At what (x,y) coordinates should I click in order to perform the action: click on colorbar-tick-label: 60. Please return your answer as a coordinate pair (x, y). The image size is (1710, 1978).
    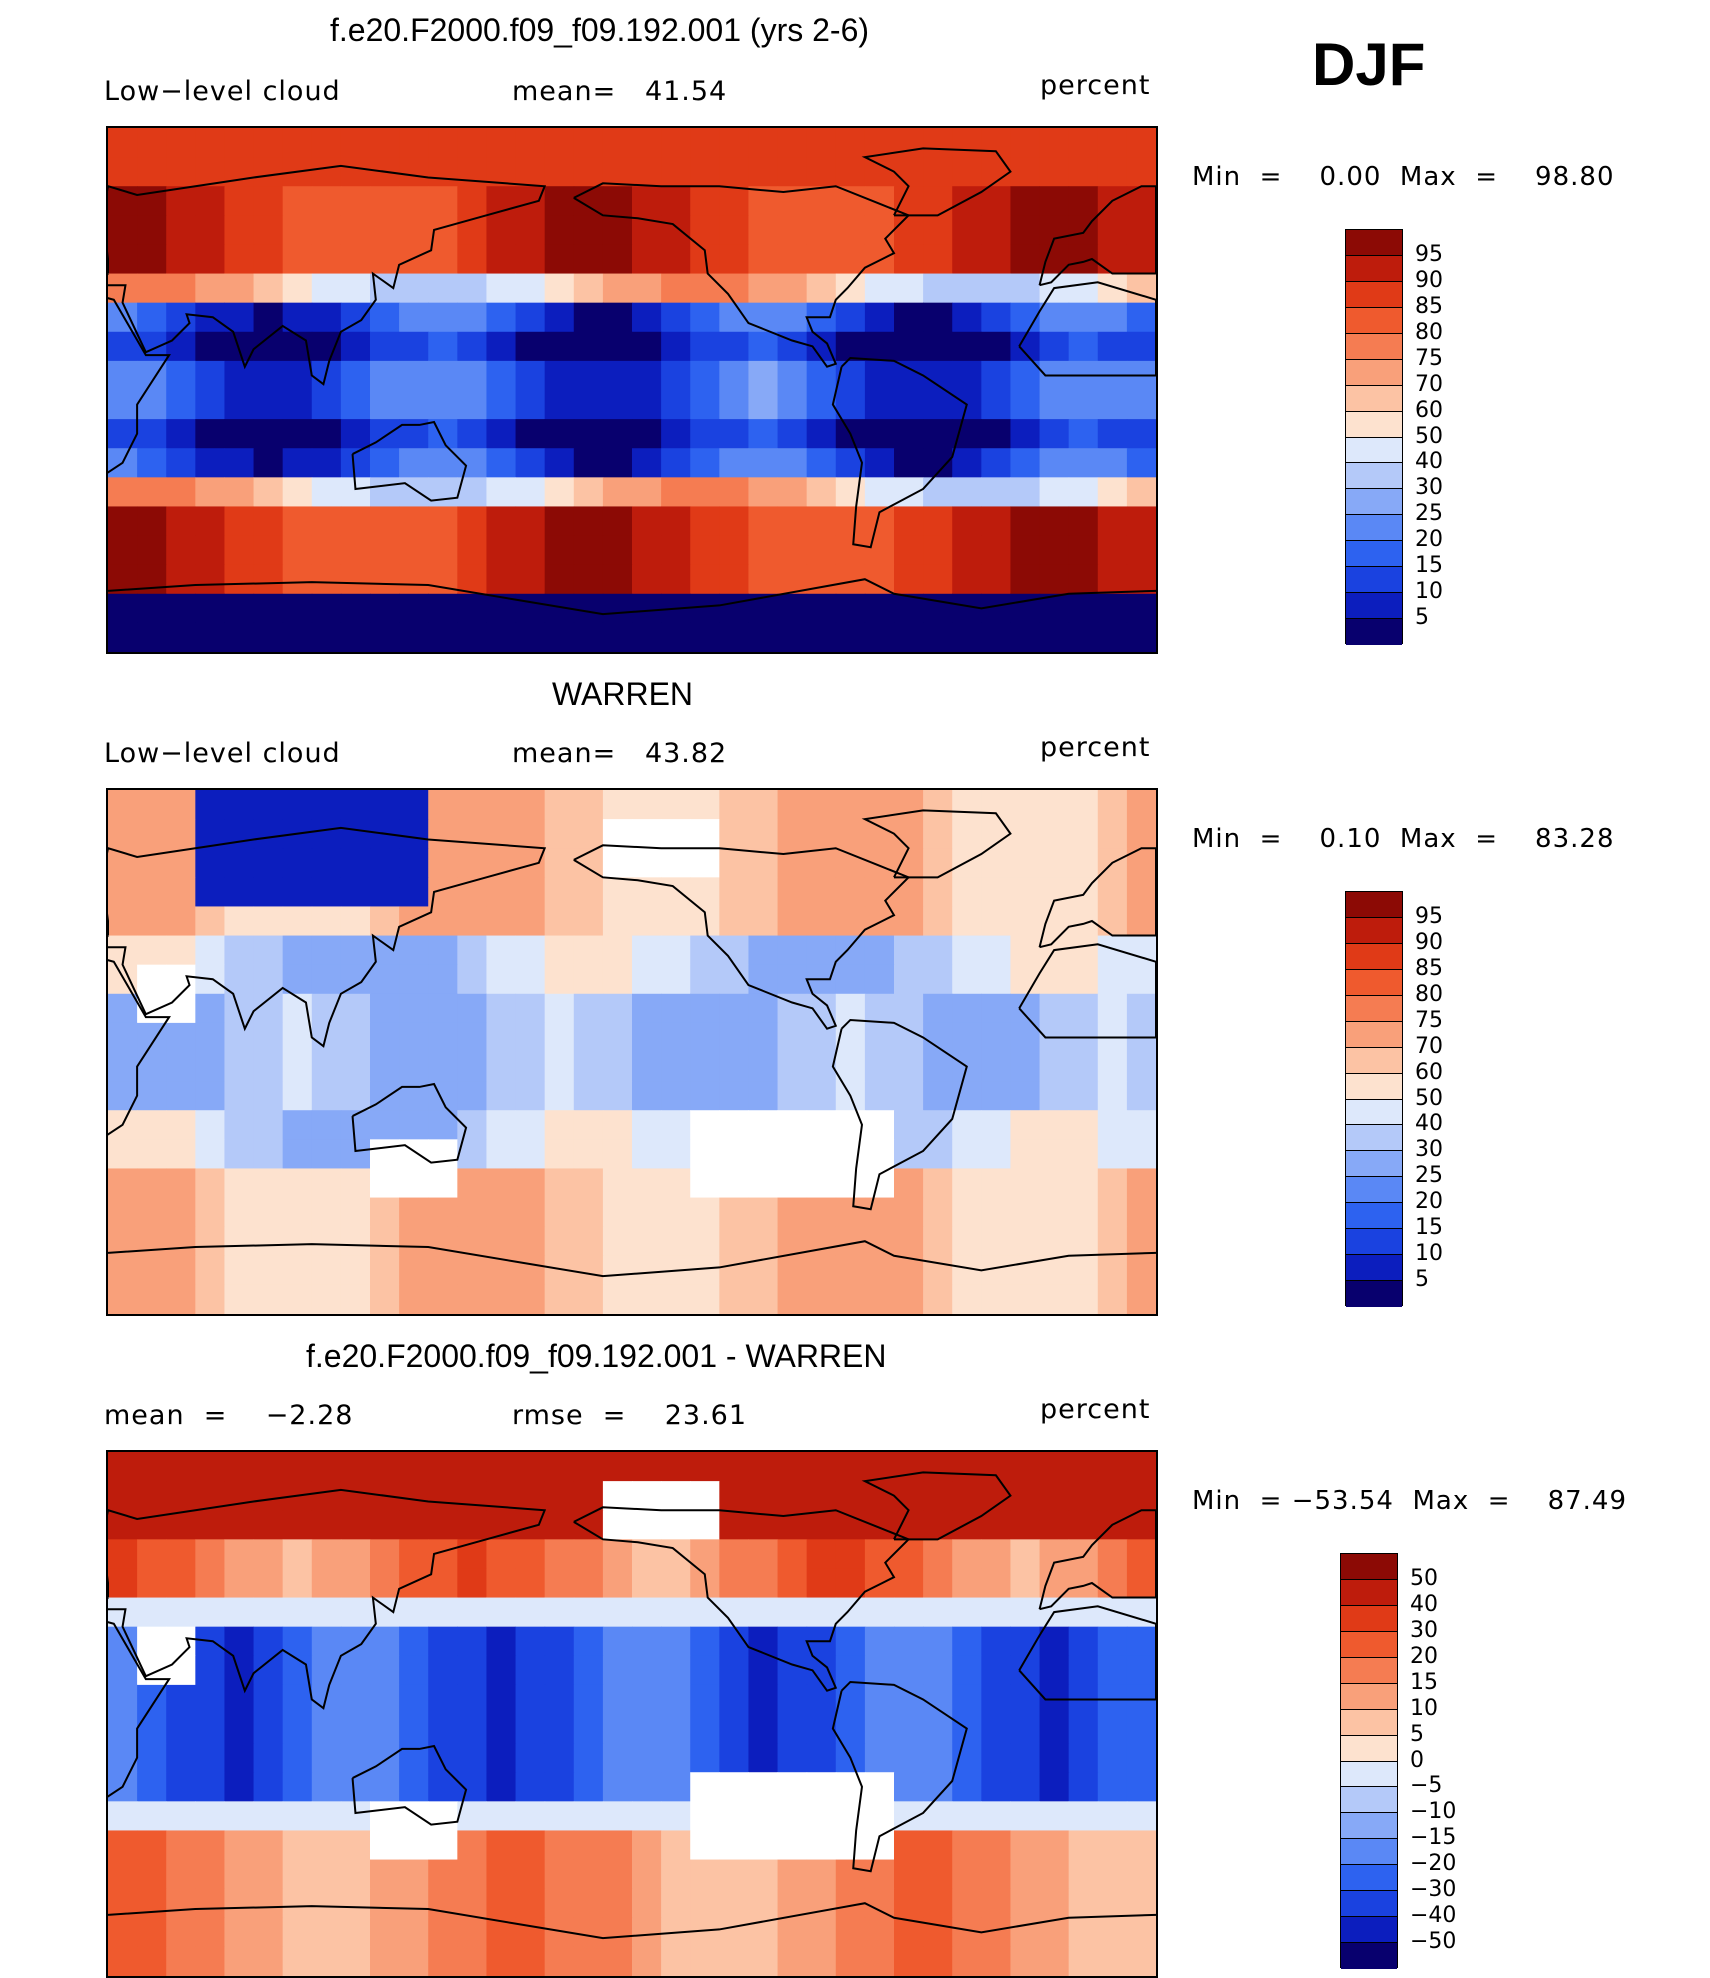
    Looking at the image, I should click on (1429, 1072).